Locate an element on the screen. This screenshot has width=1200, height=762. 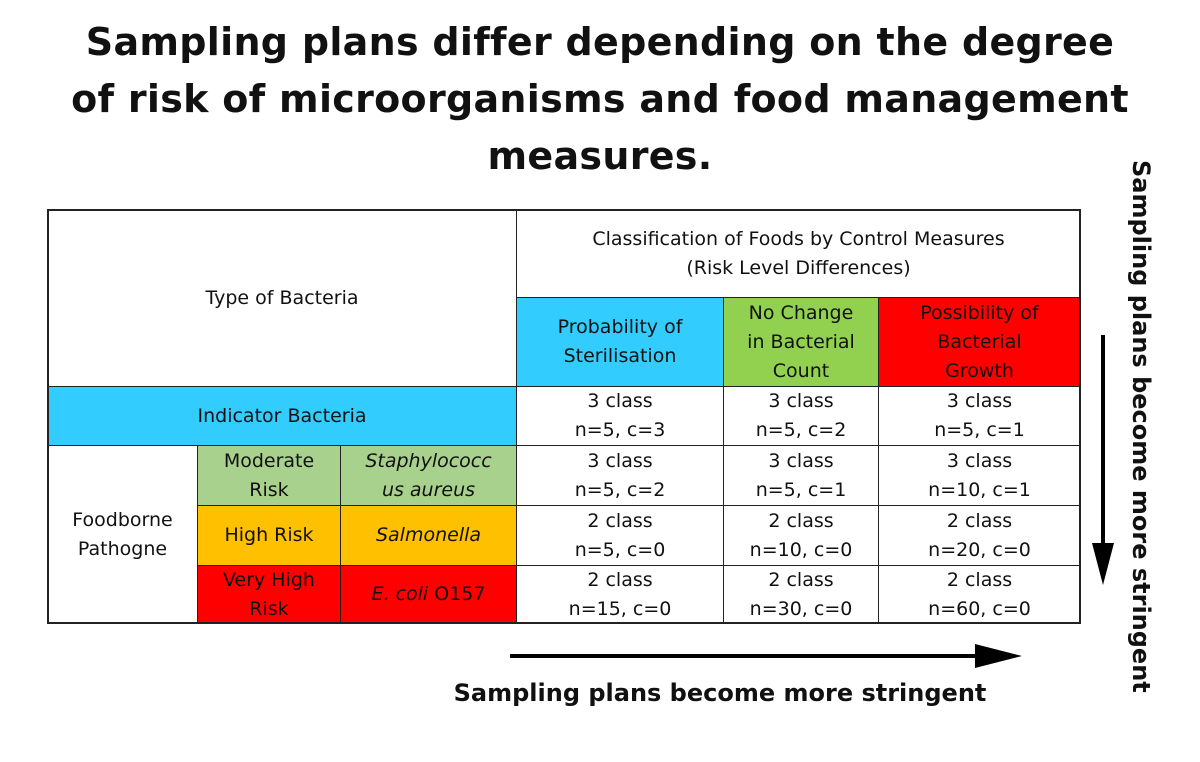
right-arrow-icon is located at coordinates (766, 656).